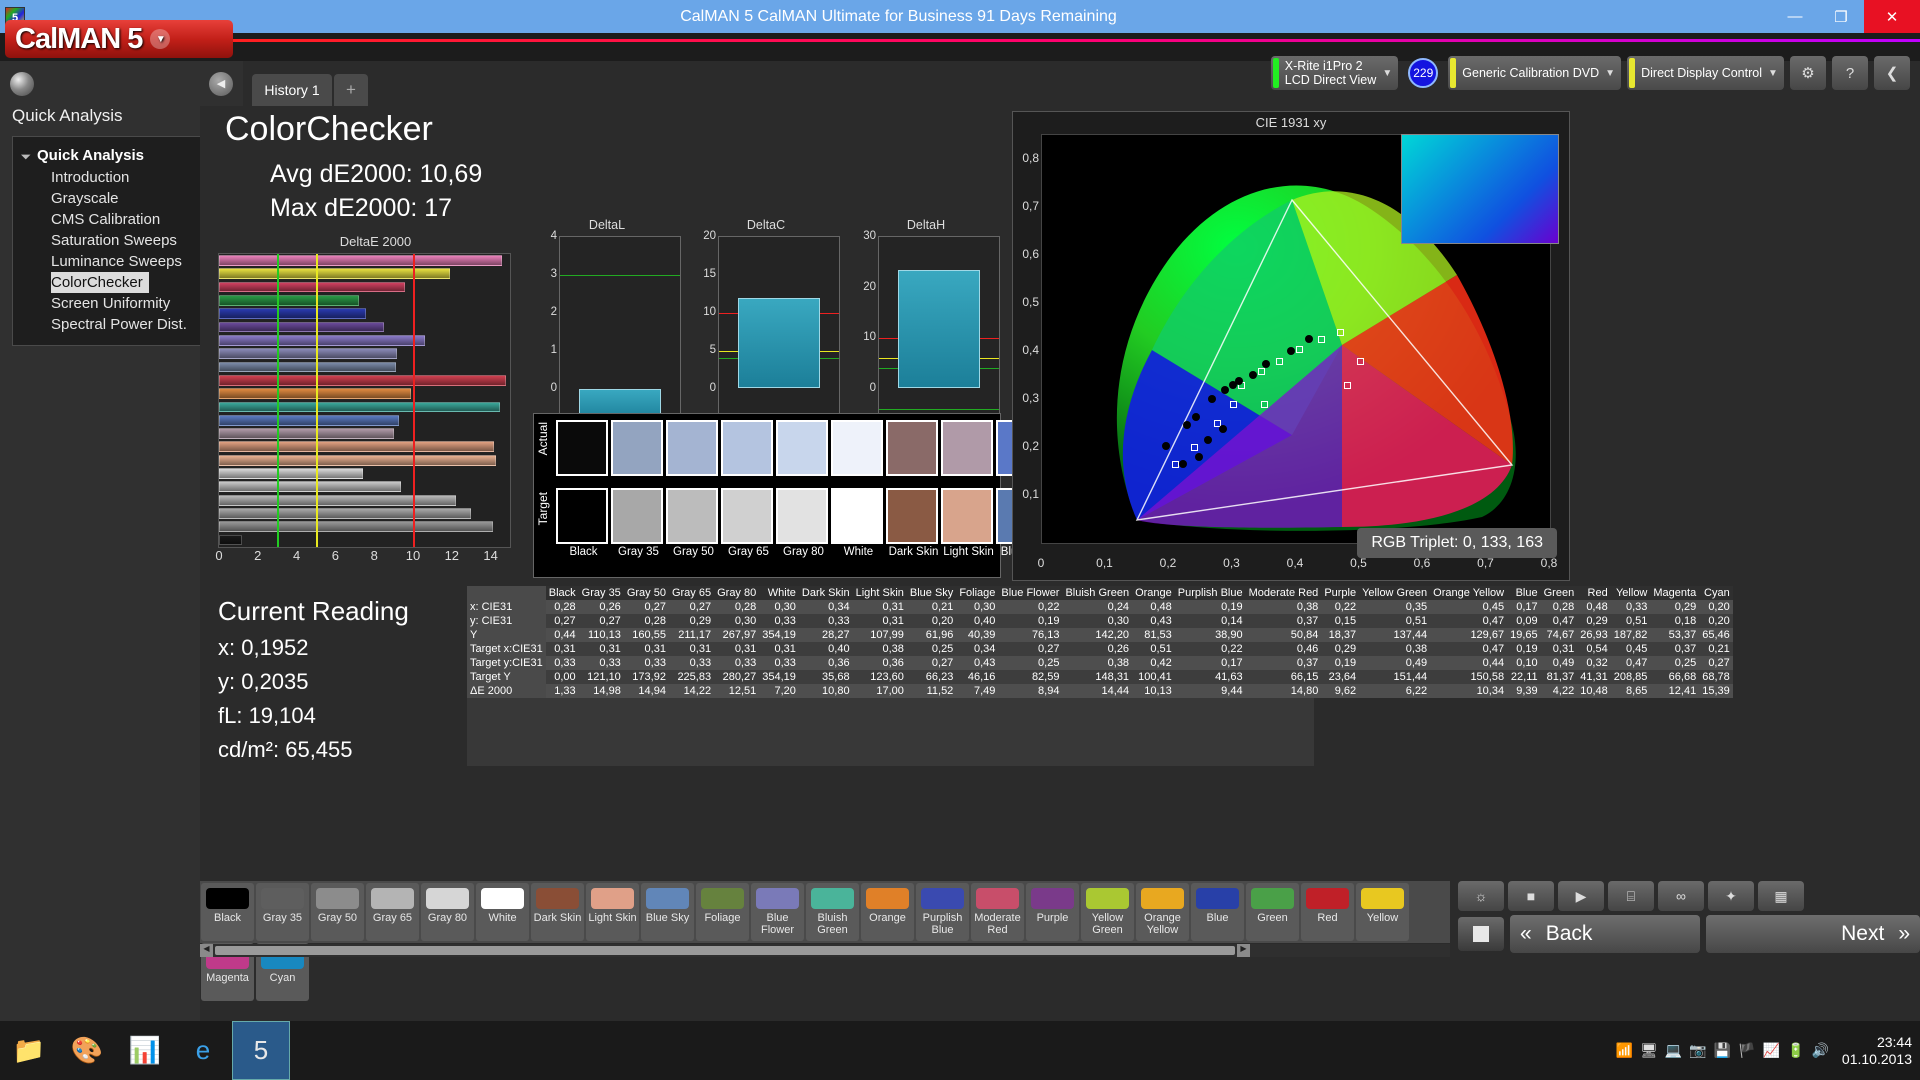  What do you see at coordinates (1820, 1050) in the screenshot?
I see `volume-icon: 🔊` at bounding box center [1820, 1050].